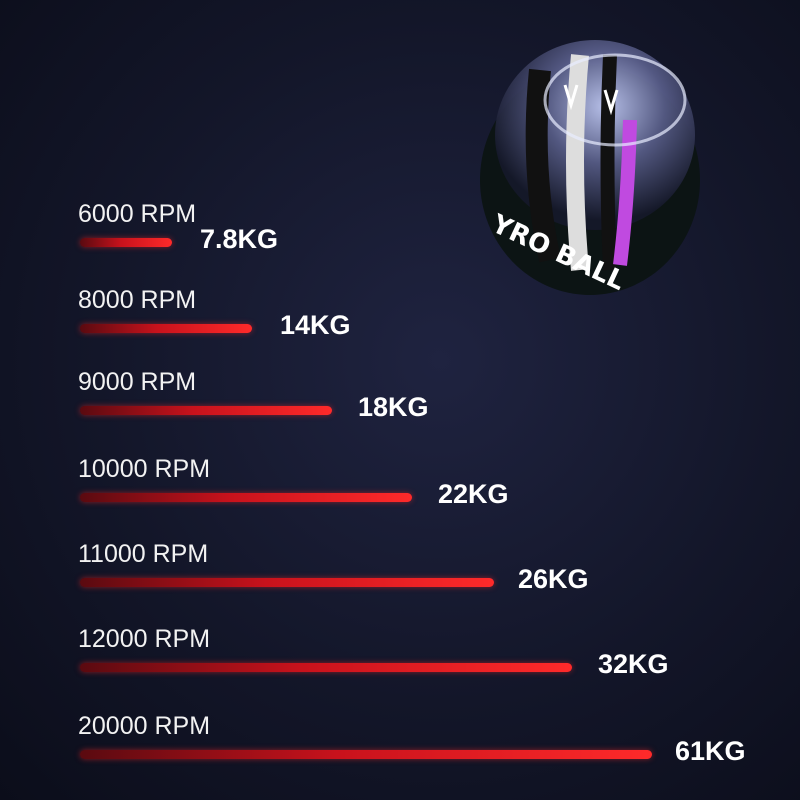 This screenshot has height=800, width=800. I want to click on list-item: 6000 RPM 7.8KG, so click(400, 240).